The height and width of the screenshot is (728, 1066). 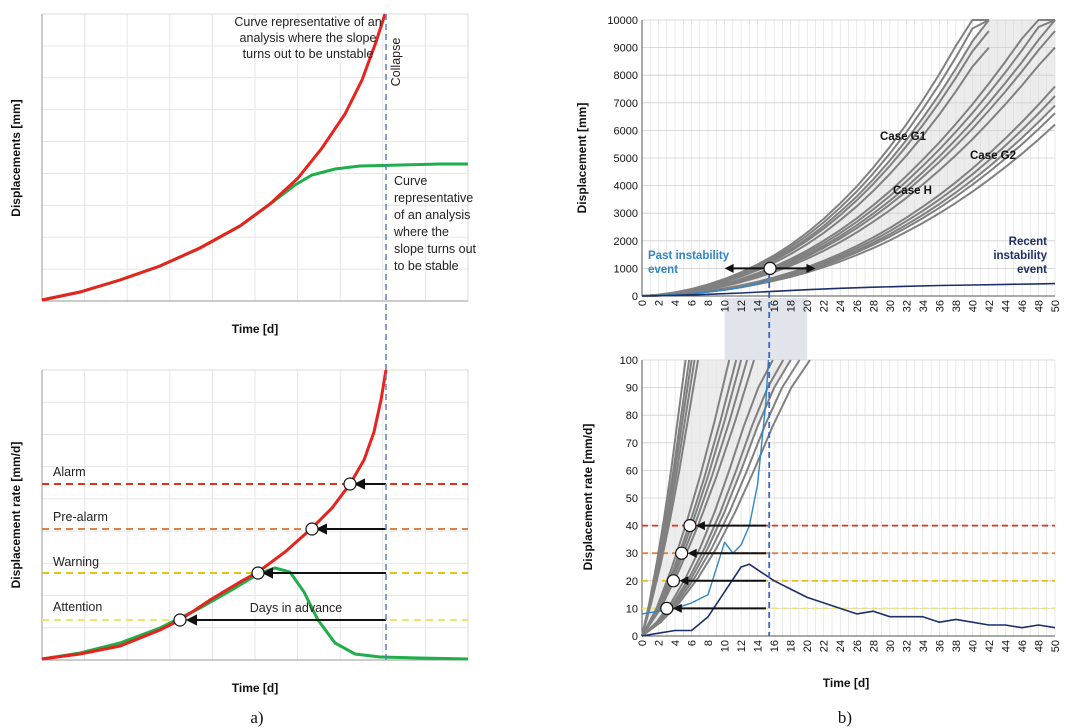 I want to click on y-tick-label: 6000, so click(x=626, y=131).